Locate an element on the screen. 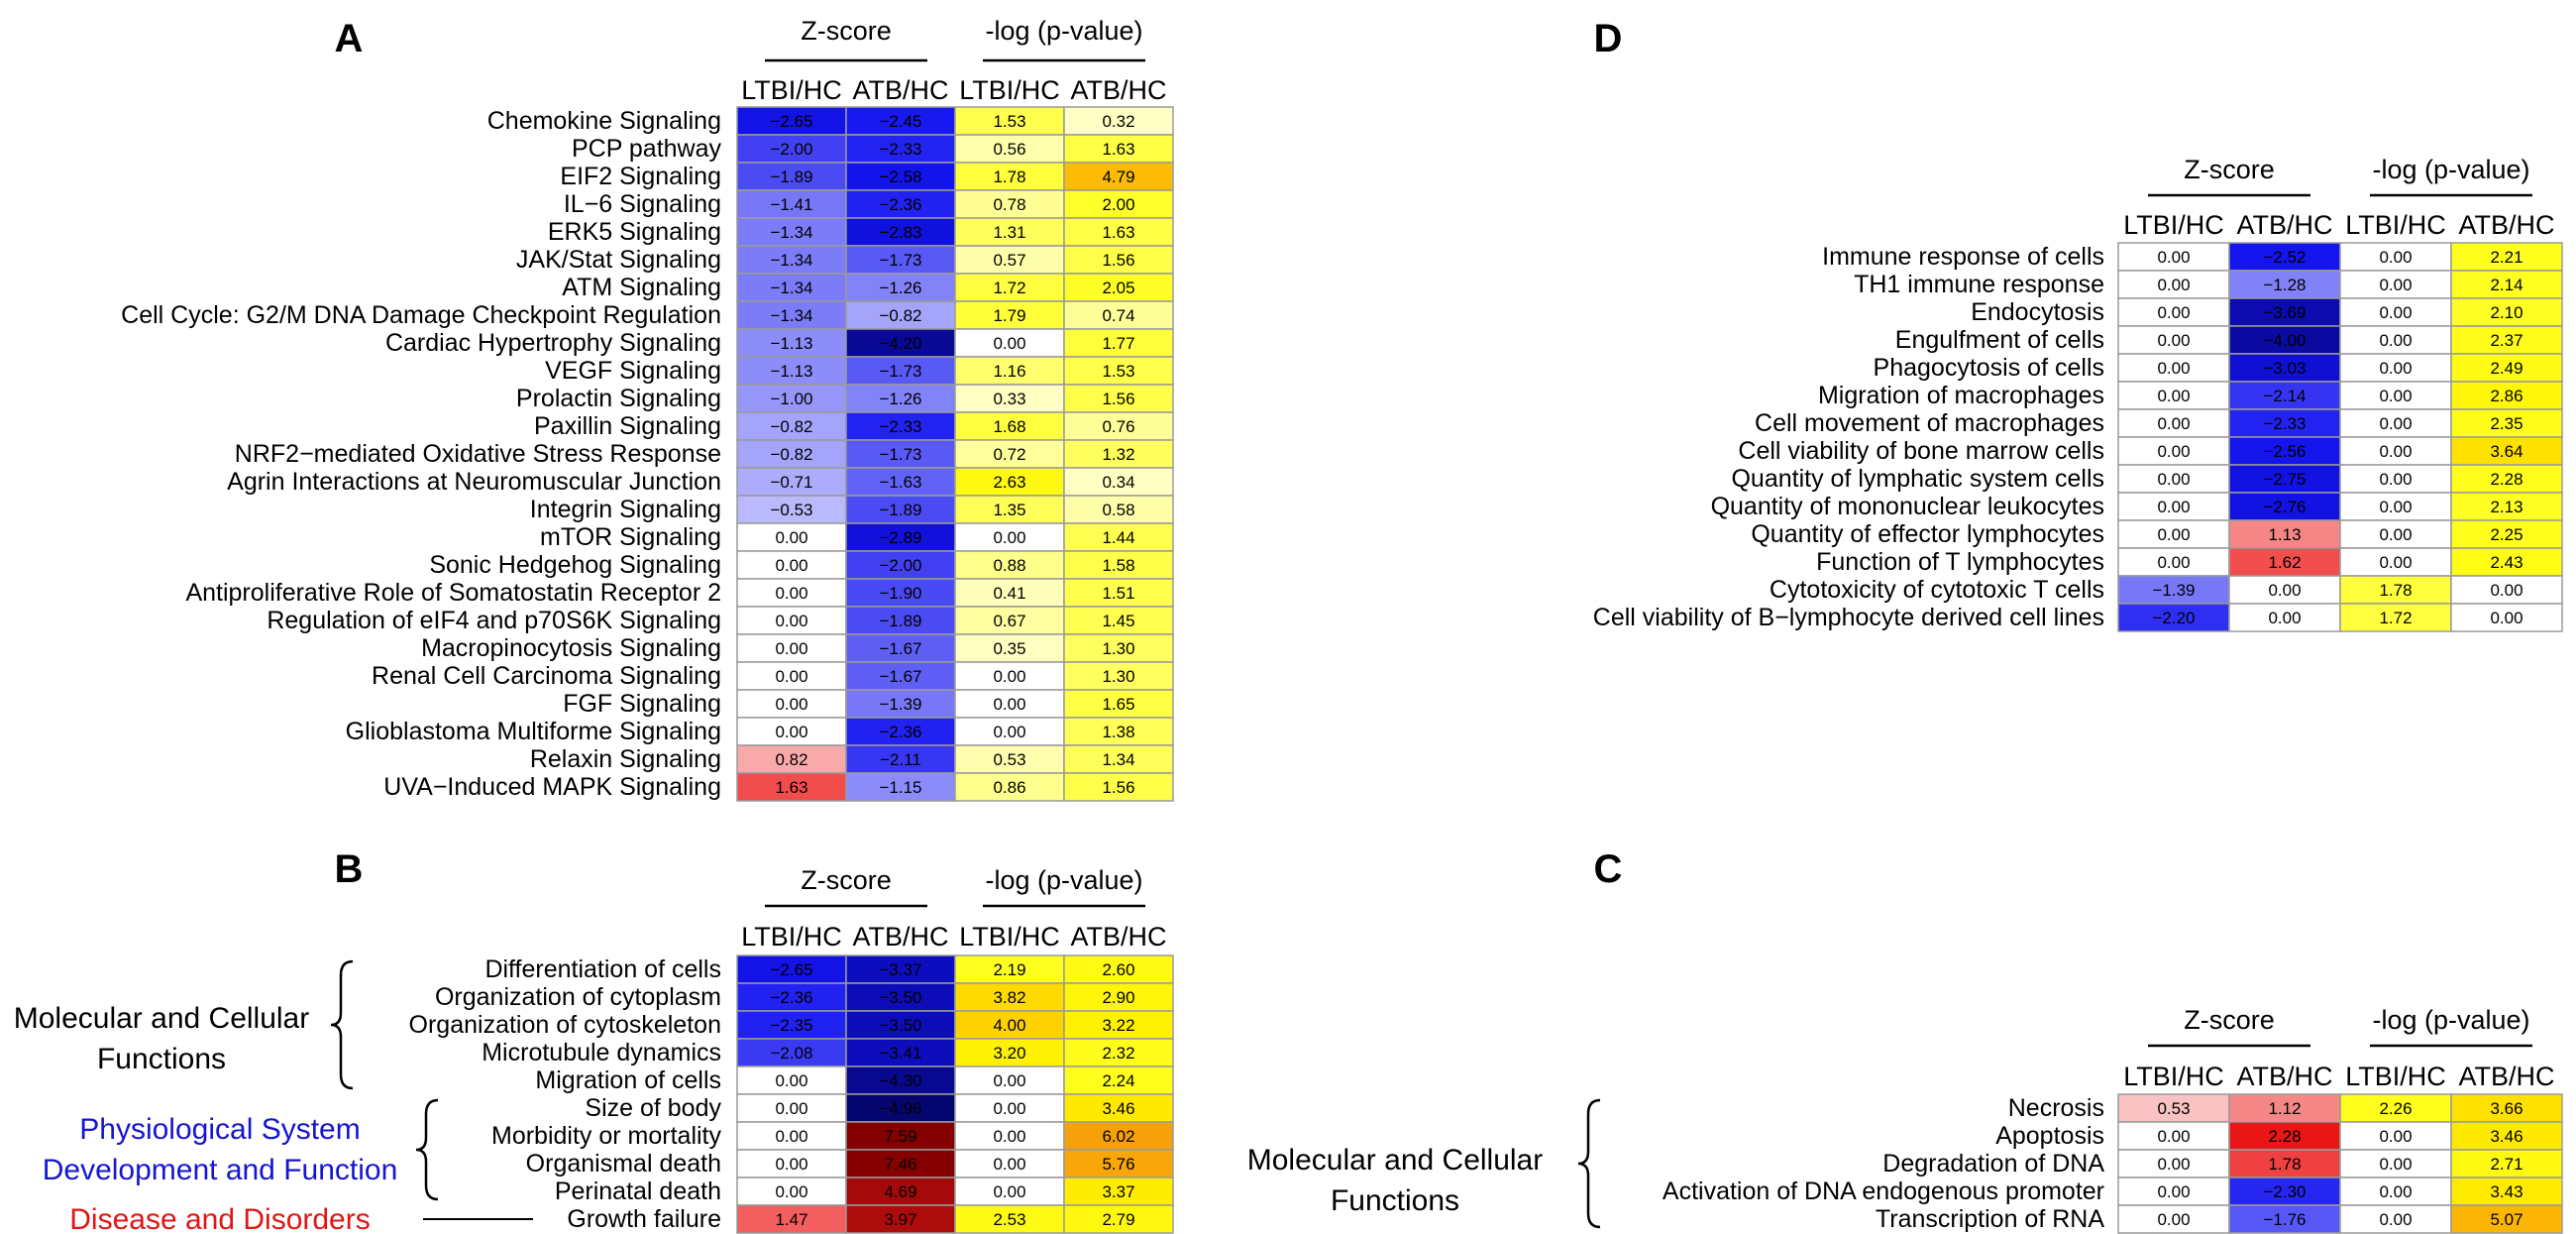 The width and height of the screenshot is (2576, 1234). cell-value: −2.58 is located at coordinates (900, 177).